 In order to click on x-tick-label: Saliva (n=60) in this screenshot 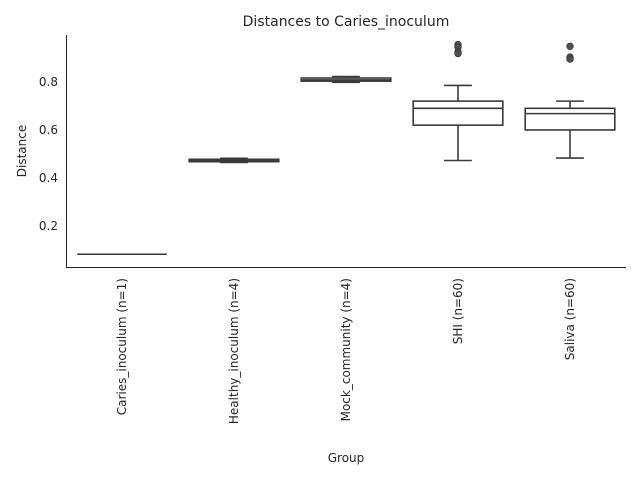, I will do `click(570, 319)`.